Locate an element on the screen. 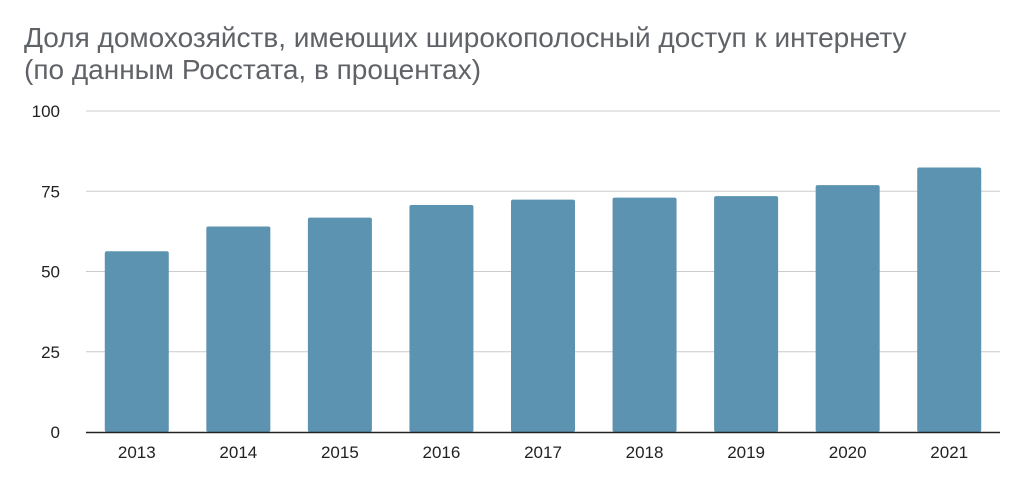  x-tick-label: 2021 is located at coordinates (949, 452).